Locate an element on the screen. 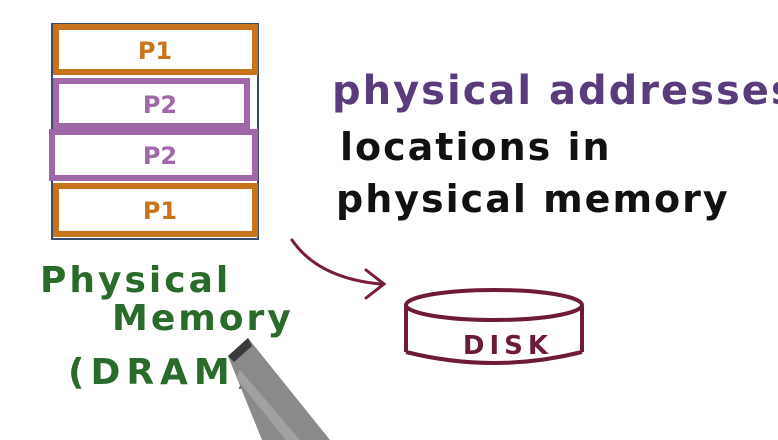 The height and width of the screenshot is (440, 778). memory-block-p2-upper: P2 is located at coordinates (151, 103).